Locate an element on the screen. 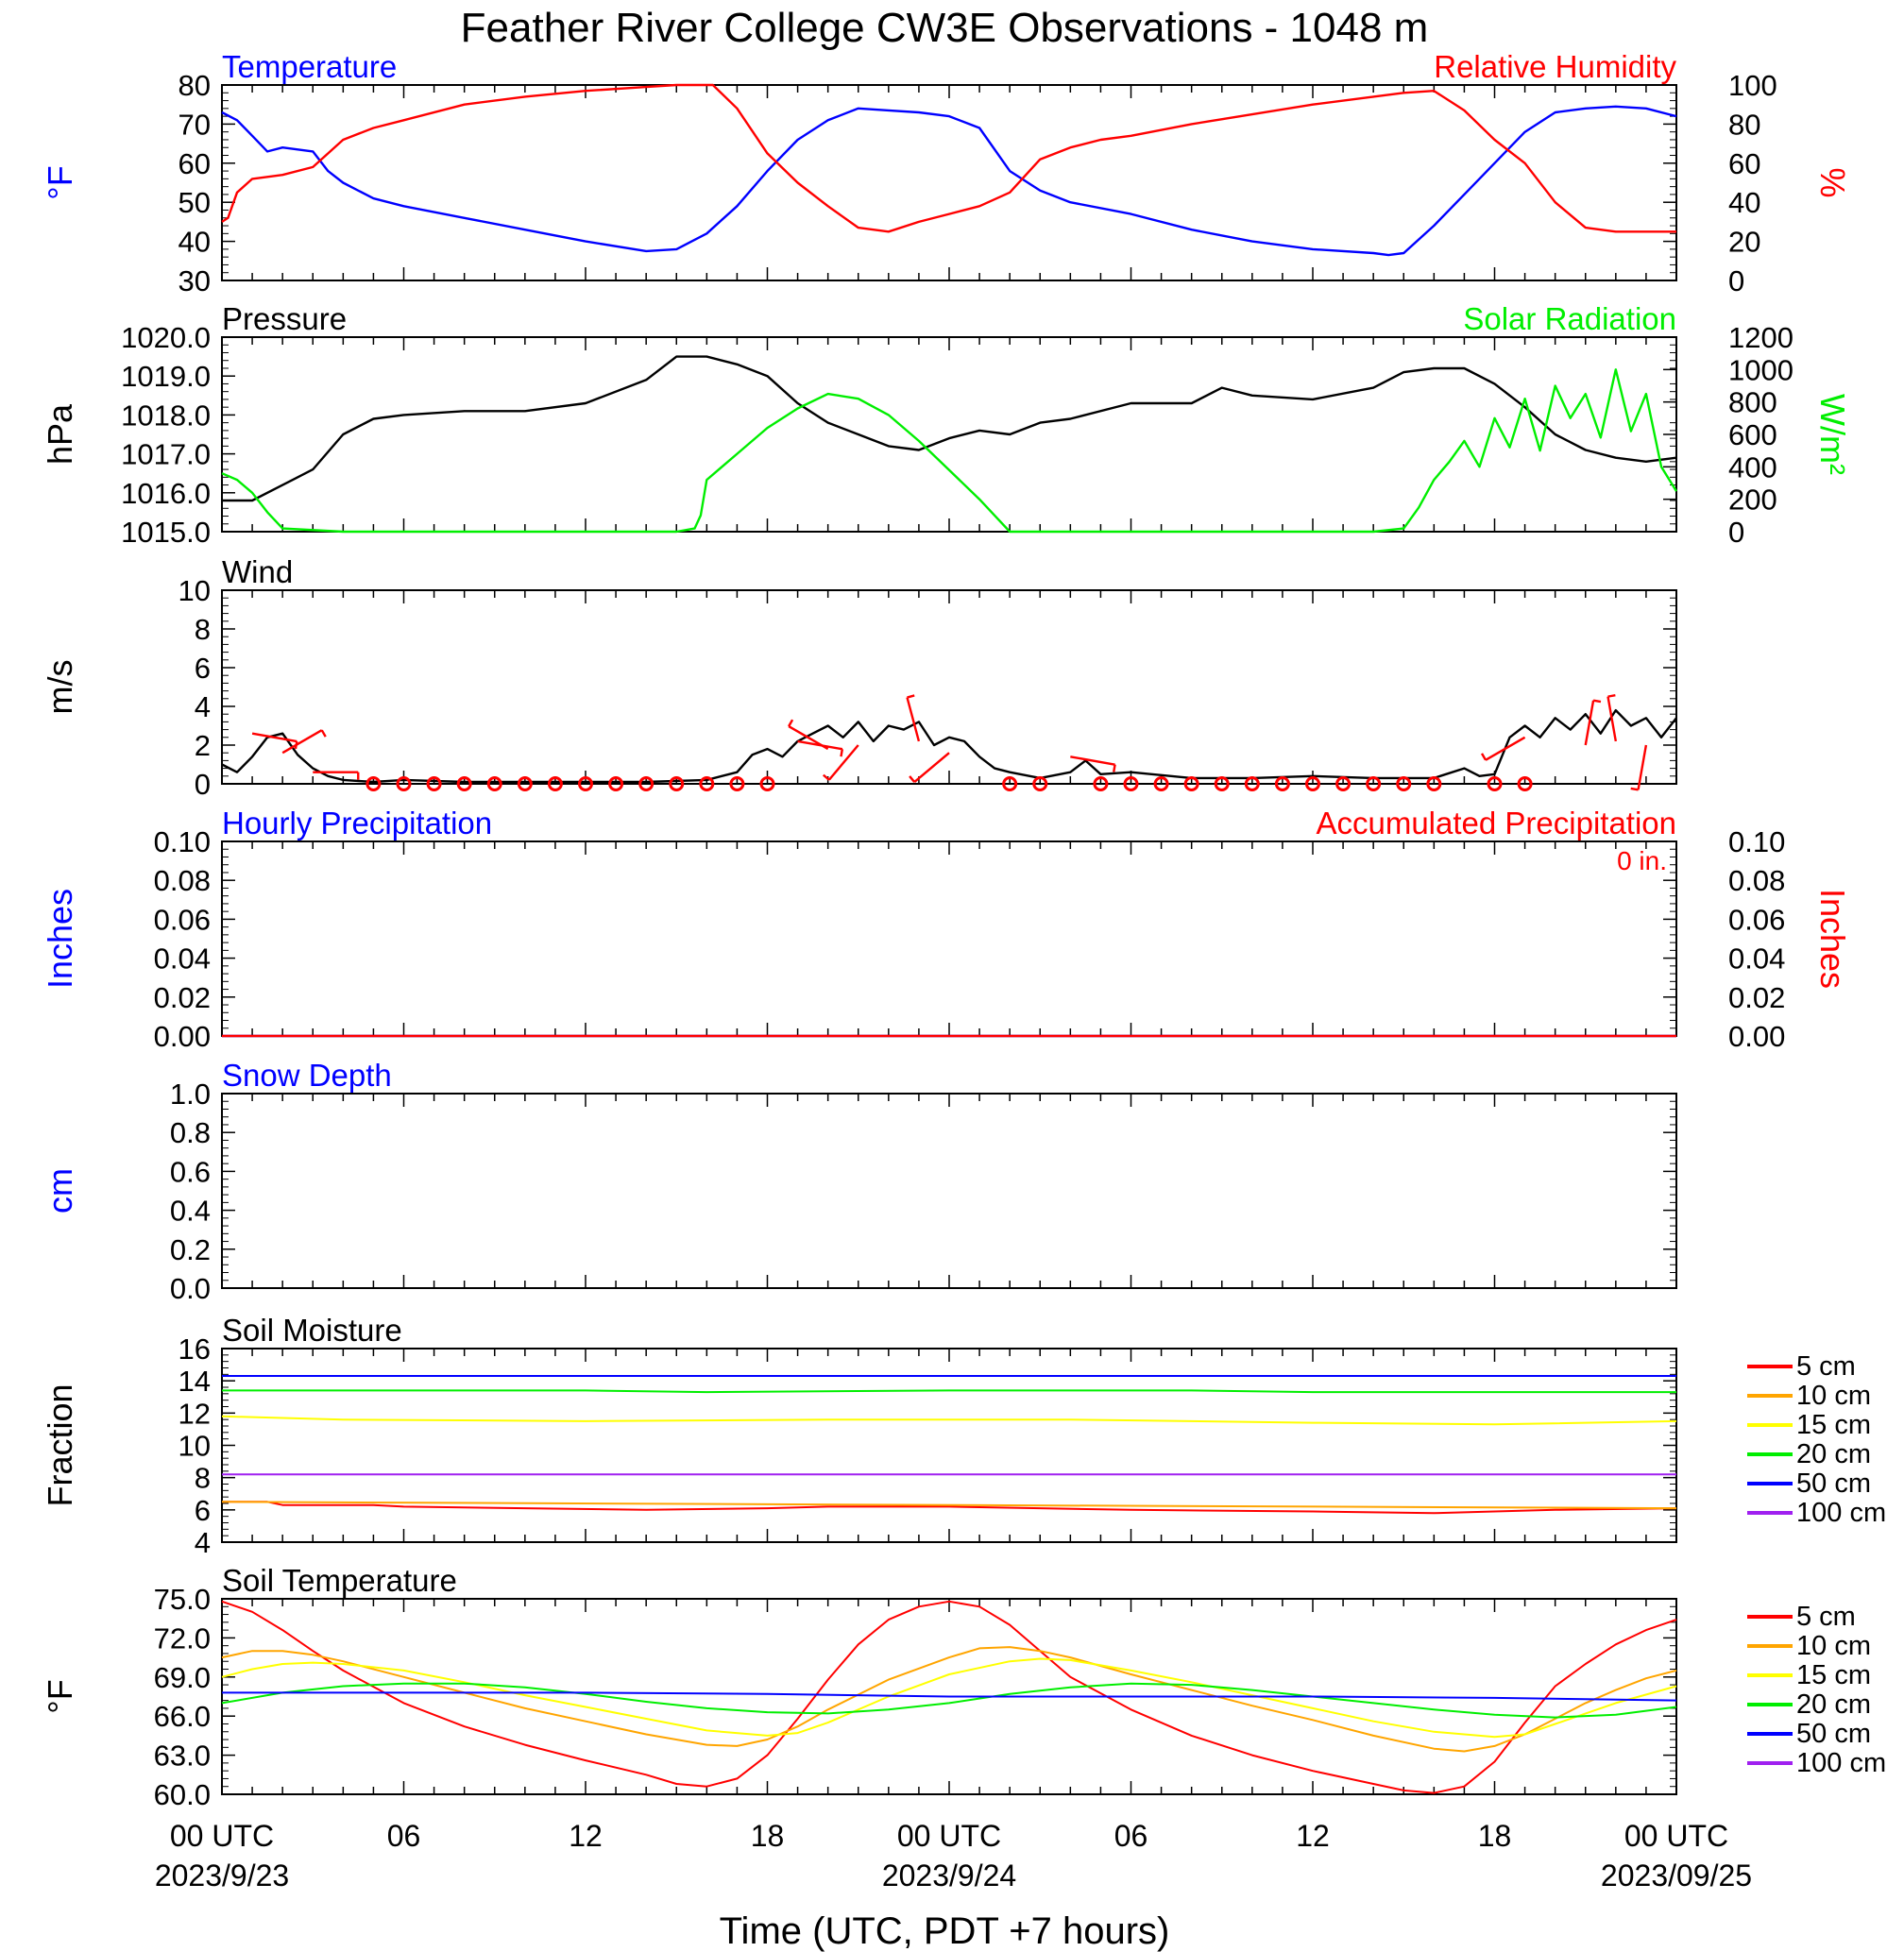  series-5-cm-line is located at coordinates (949, 1508).